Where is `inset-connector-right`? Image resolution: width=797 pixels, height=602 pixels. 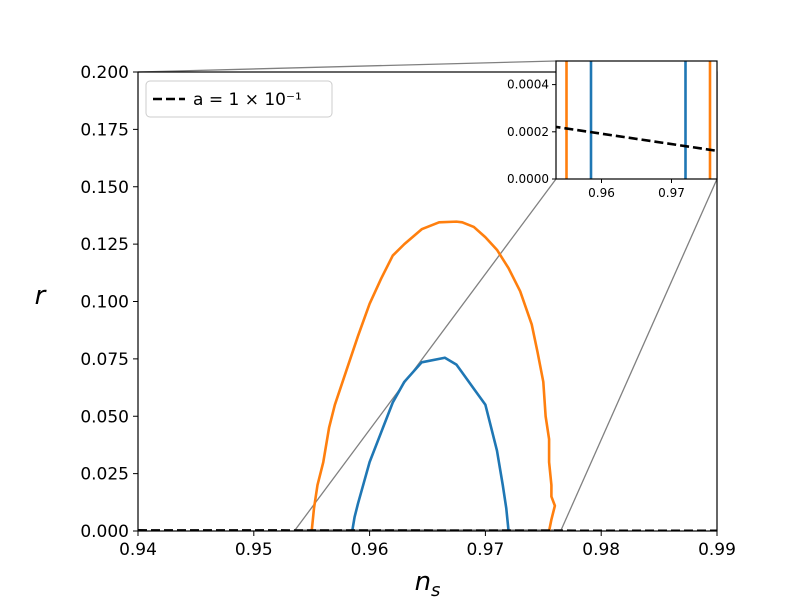
inset-connector-right is located at coordinates (639, 355).